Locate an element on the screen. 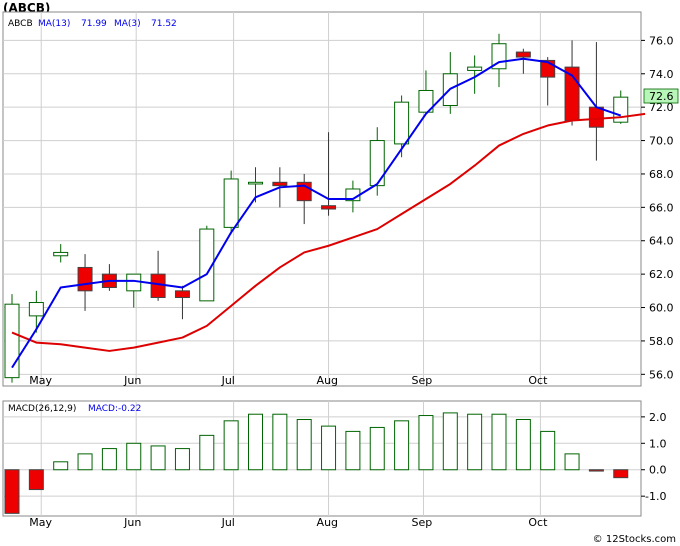 The width and height of the screenshot is (680, 546). last-price-label: 72.6 is located at coordinates (661, 96).